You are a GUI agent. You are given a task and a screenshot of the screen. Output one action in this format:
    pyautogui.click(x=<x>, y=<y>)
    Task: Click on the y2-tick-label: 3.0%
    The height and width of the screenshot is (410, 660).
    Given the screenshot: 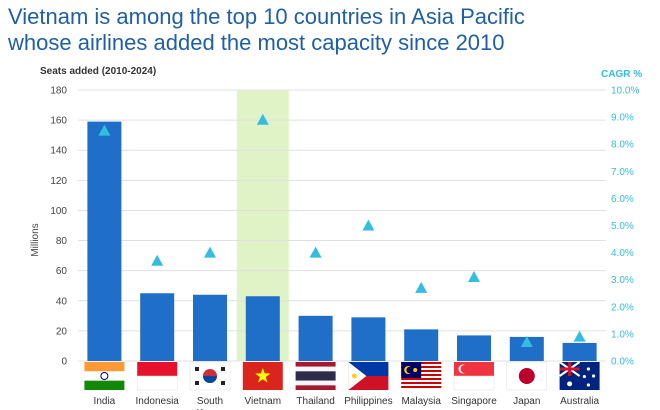 What is the action you would take?
    pyautogui.click(x=622, y=280)
    